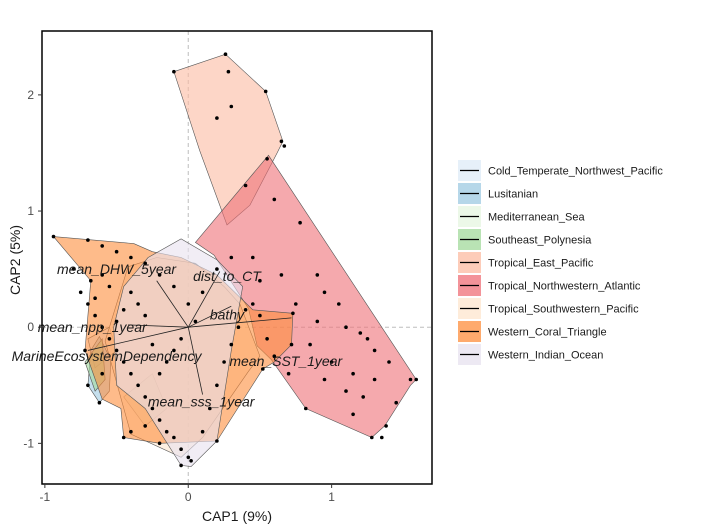 This screenshot has height=531, width=705. What do you see at coordinates (286, 361) in the screenshot?
I see `vector-label: mean_SST_1year` at bounding box center [286, 361].